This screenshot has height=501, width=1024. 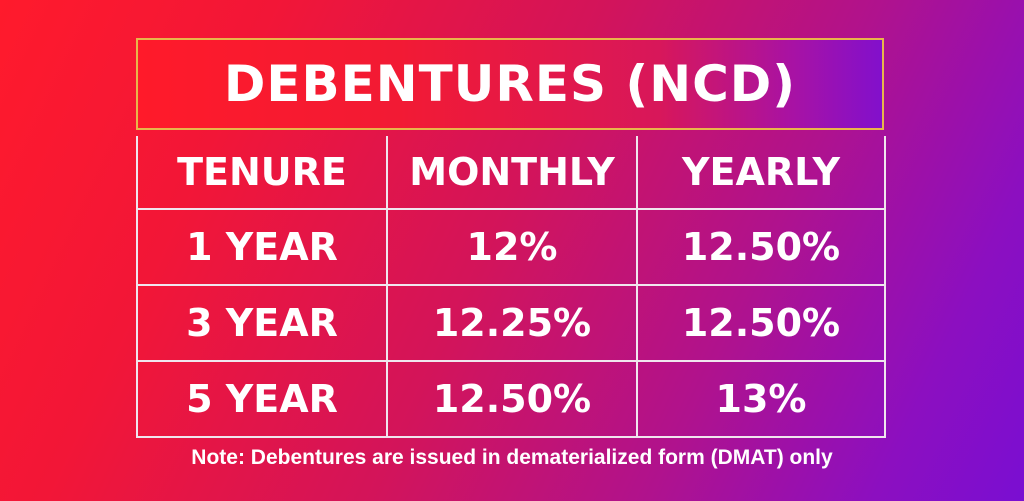 I want to click on cell-tenure: 5 YEAR, so click(x=262, y=399).